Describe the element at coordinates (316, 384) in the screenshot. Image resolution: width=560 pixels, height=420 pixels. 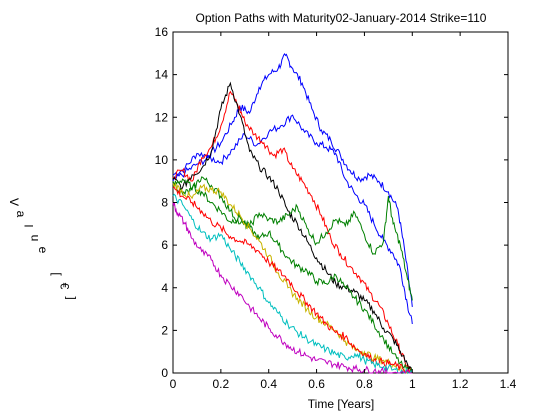
I see `x-tick-label: 0.6` at that location.